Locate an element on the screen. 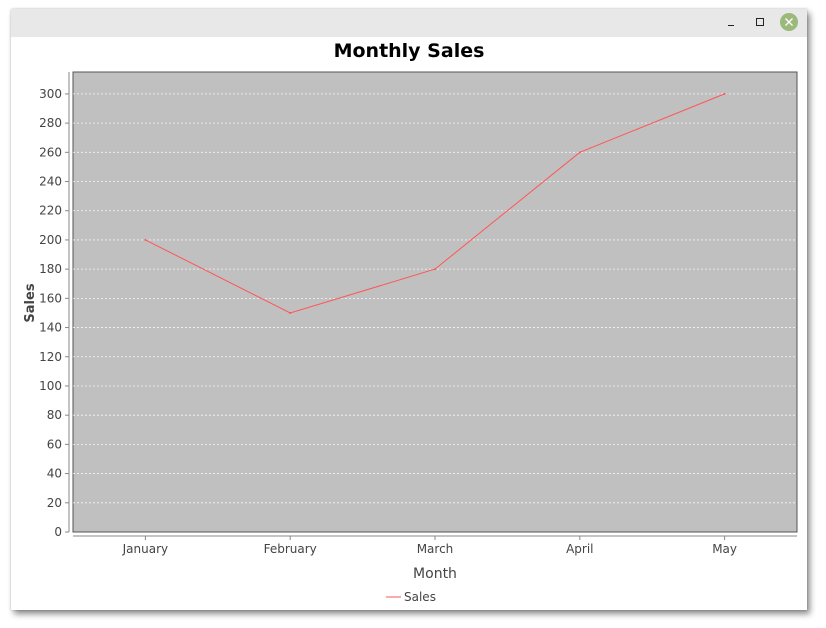 This screenshot has width=826, height=628. y-axis-label: Sales is located at coordinates (30, 302).